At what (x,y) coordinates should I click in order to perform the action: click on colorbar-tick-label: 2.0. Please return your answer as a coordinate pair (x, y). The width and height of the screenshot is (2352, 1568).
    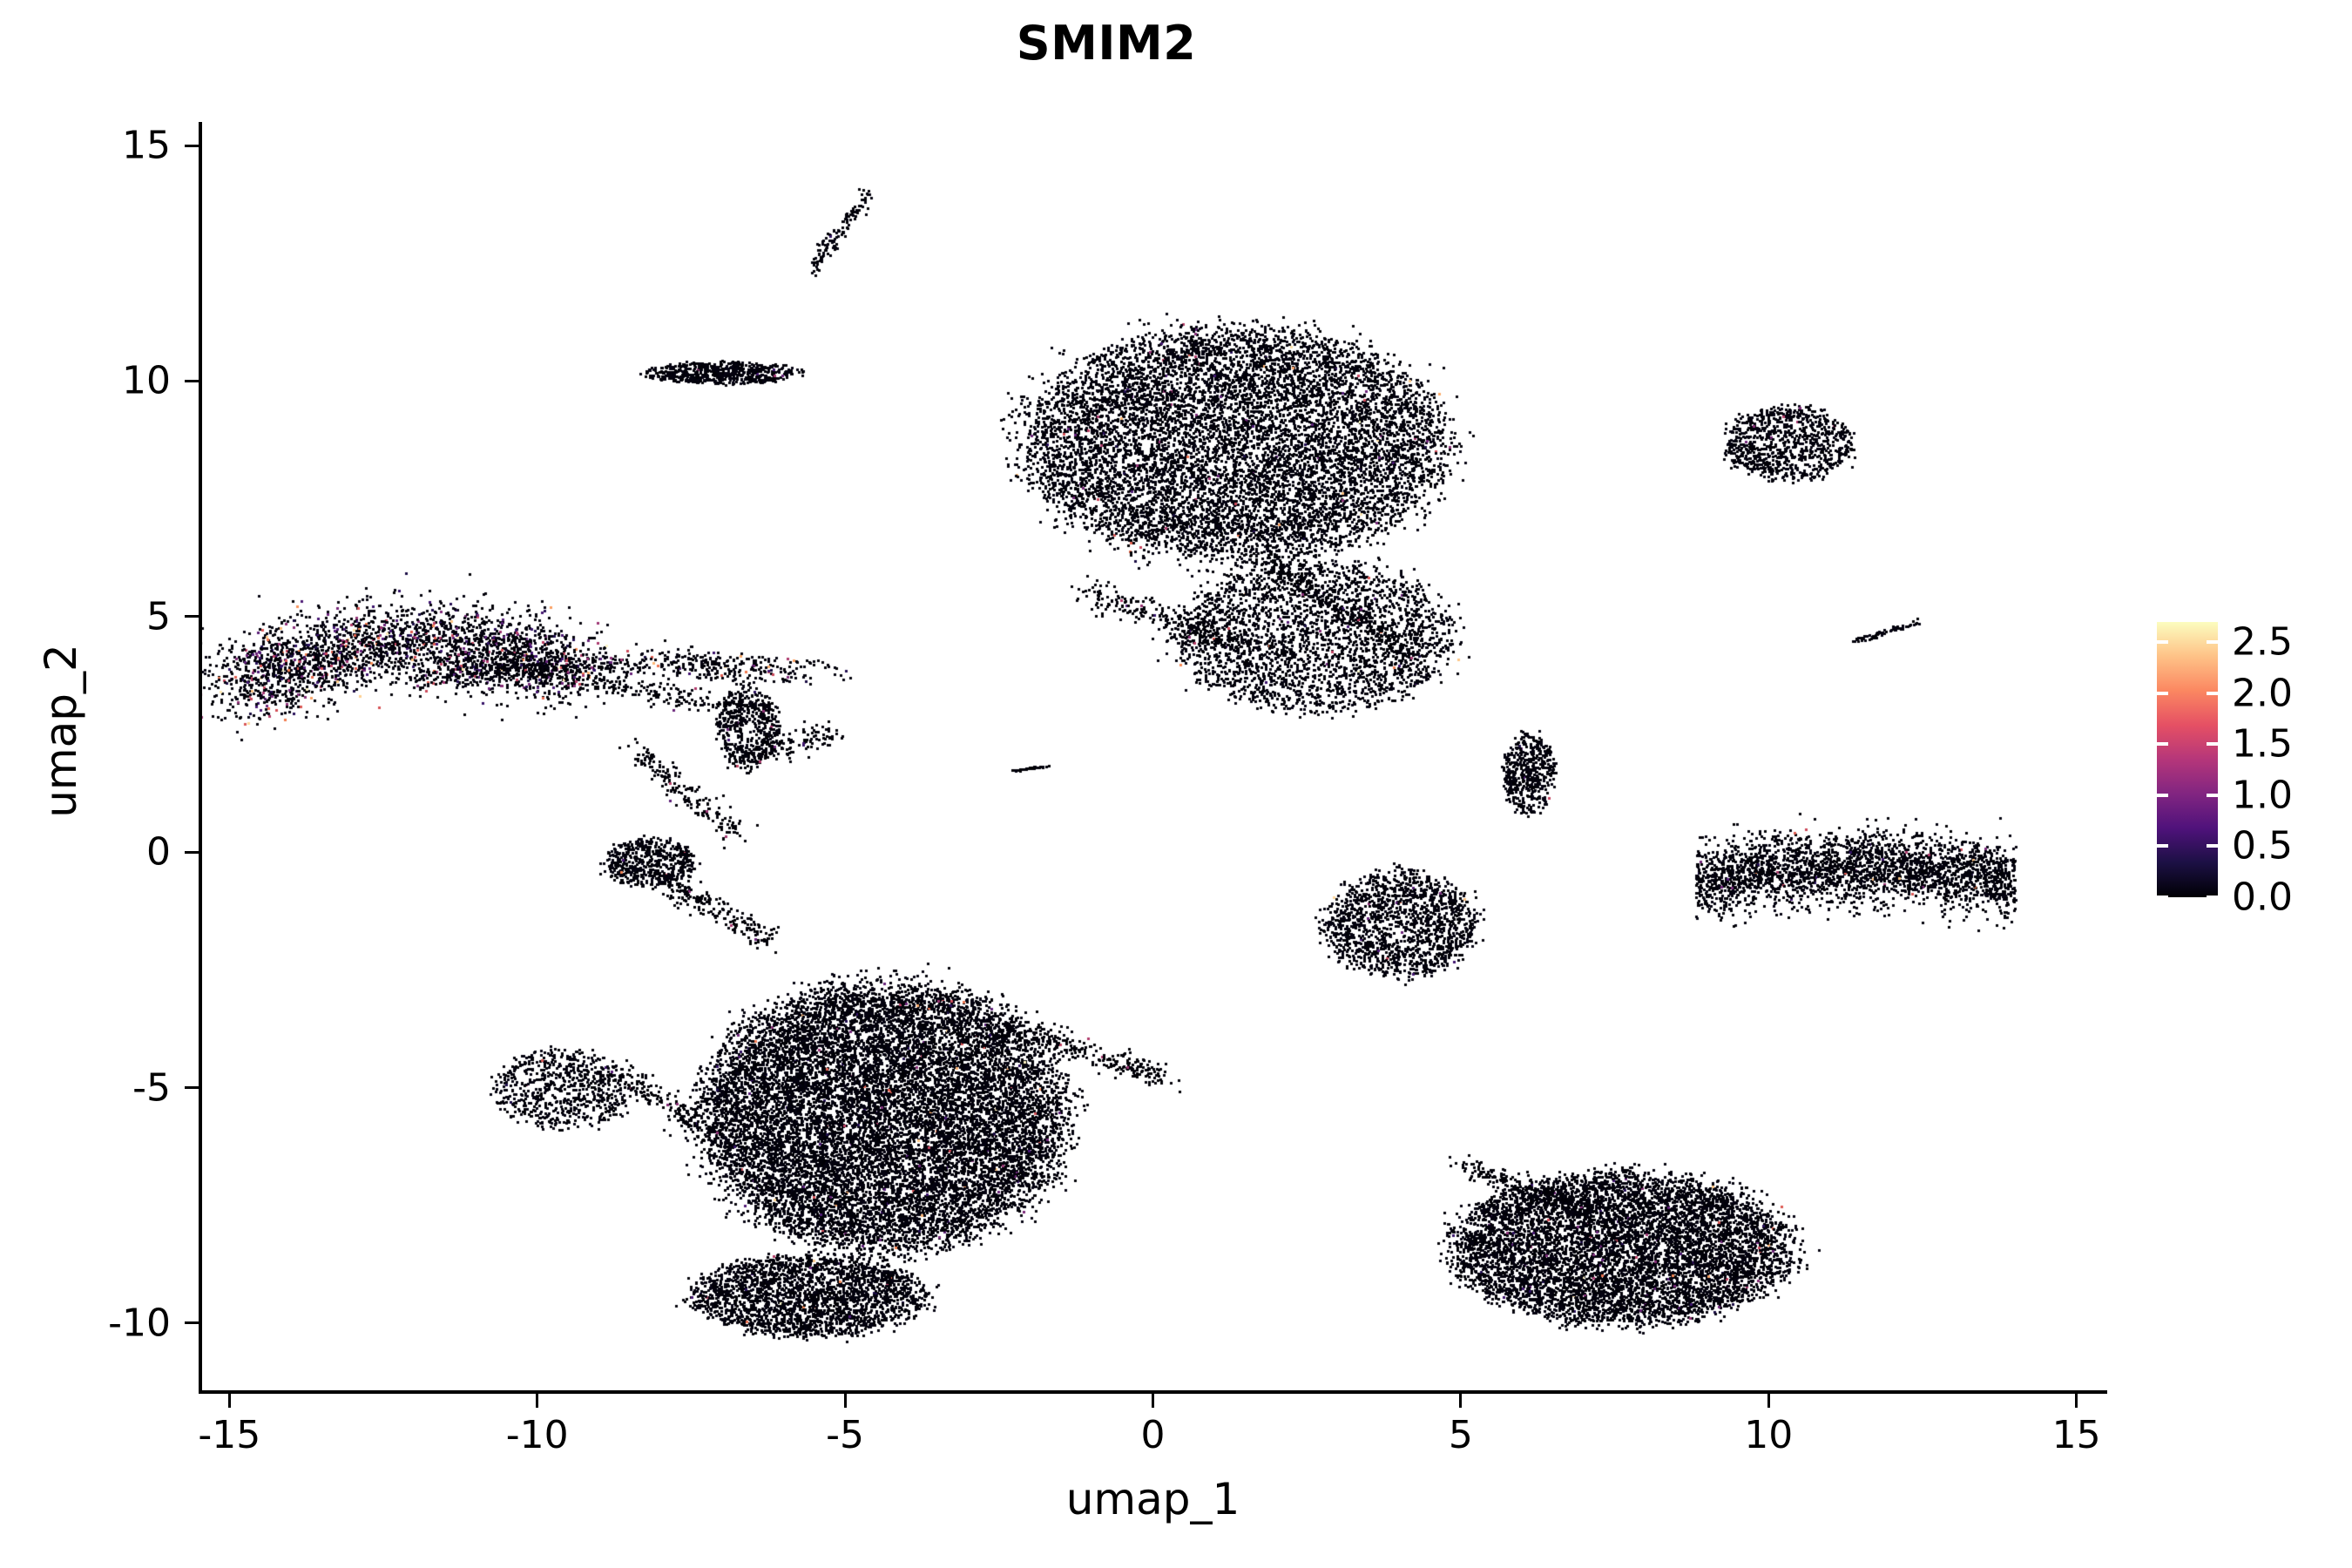
    Looking at the image, I should click on (2262, 693).